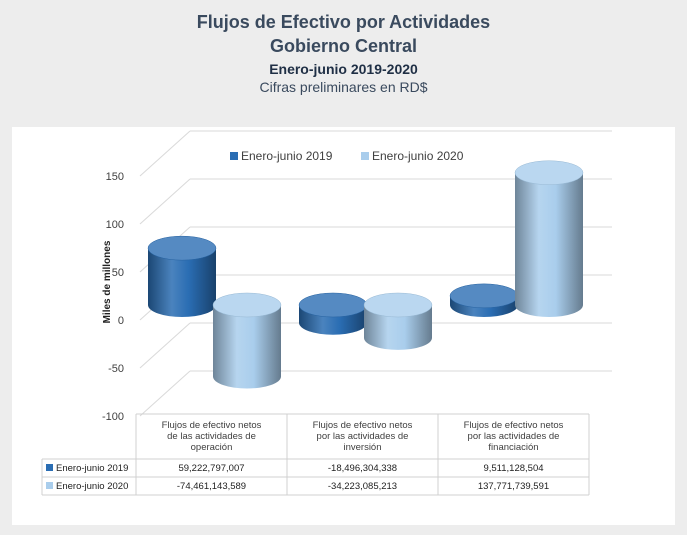 Image resolution: width=687 pixels, height=535 pixels. Describe the element at coordinates (513, 447) in the screenshot. I see `category-label: financiación` at that location.